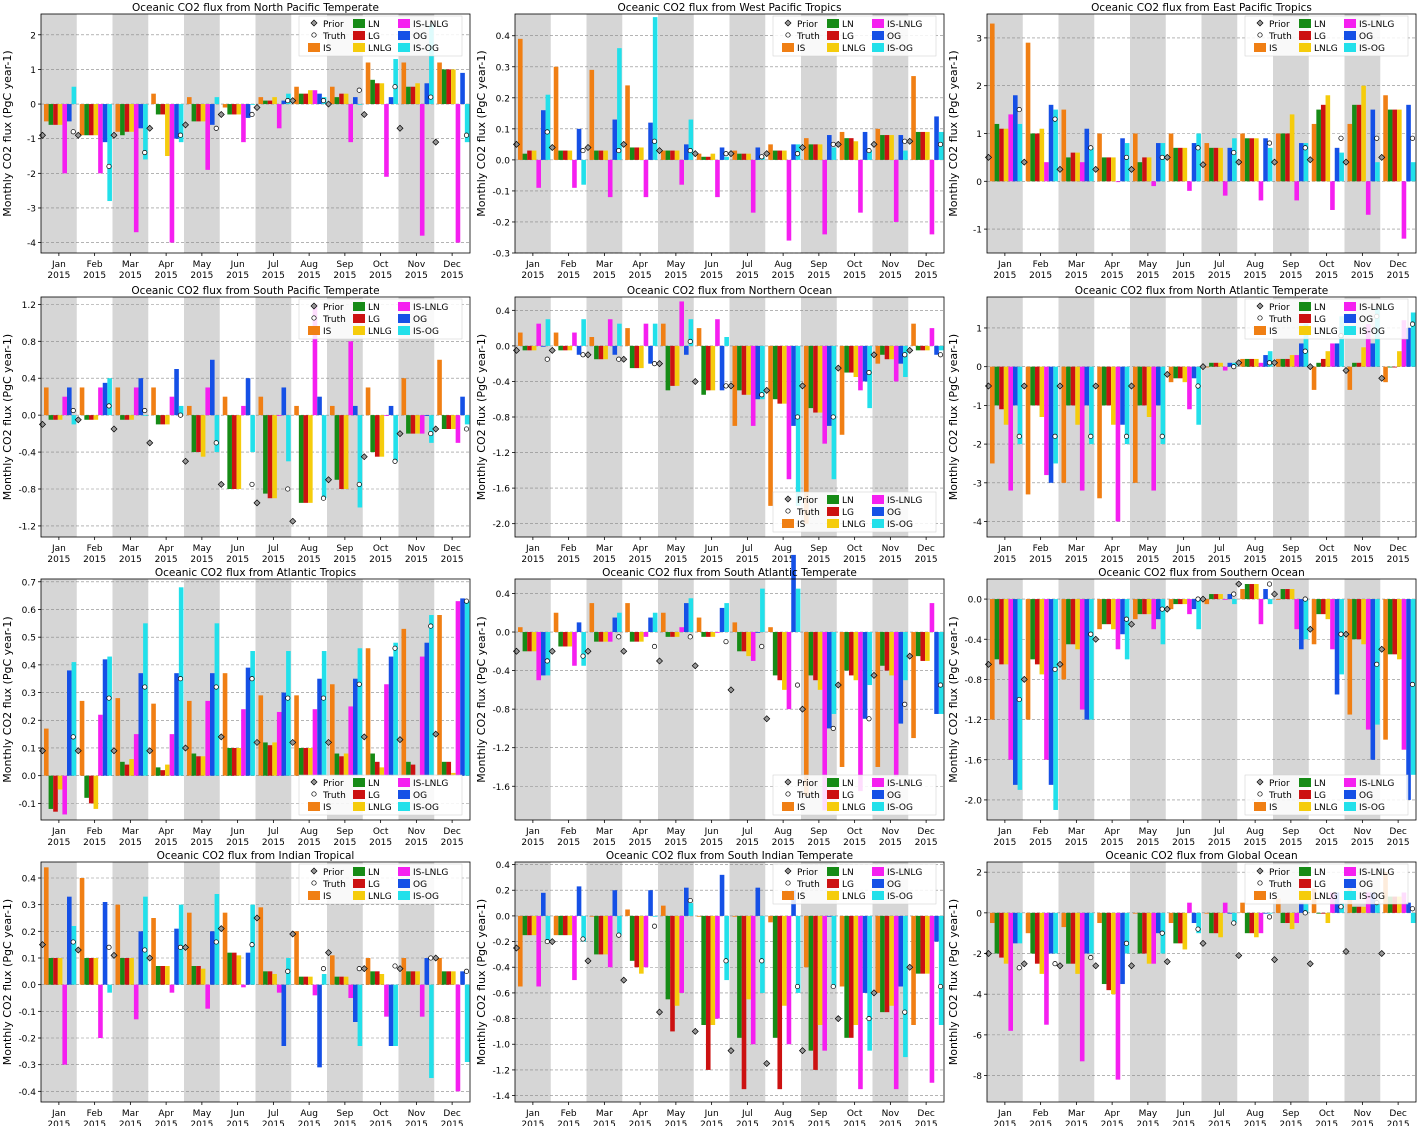 This screenshot has height=1126, width=1421. I want to click on axes-frame, so click(255, 699).